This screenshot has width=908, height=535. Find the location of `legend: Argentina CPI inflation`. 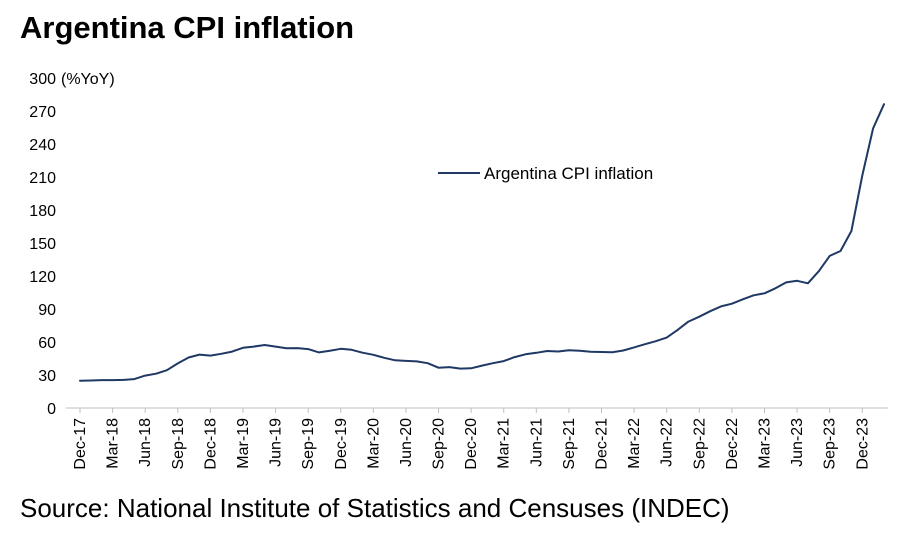

legend: Argentina CPI inflation is located at coordinates (545, 173).